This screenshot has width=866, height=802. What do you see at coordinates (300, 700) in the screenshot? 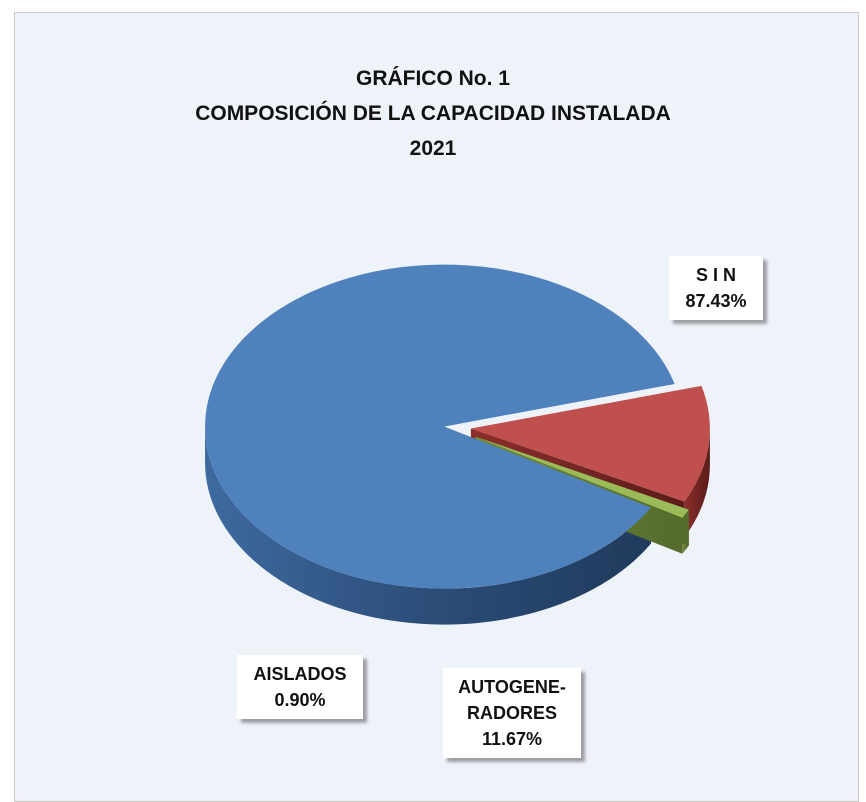
I see `label-aislados-value: 0.90%` at bounding box center [300, 700].